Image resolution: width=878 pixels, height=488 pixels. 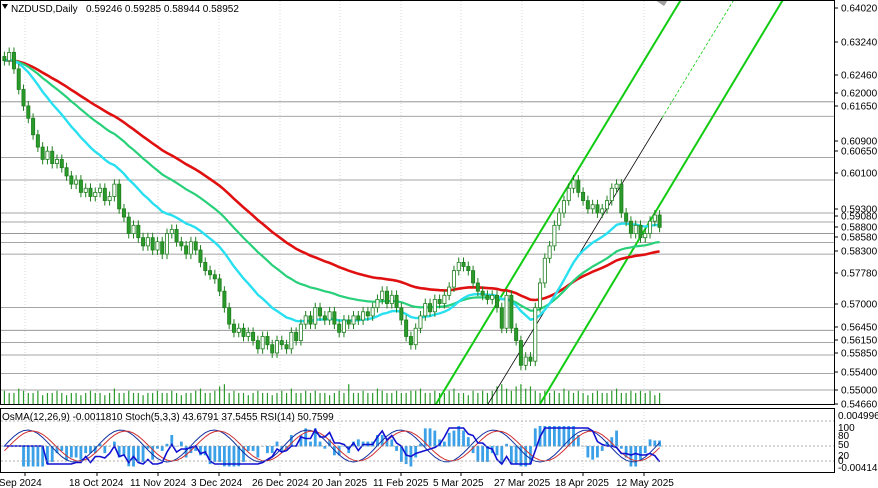 I want to click on corner-marker-icon, so click(x=661, y=3).